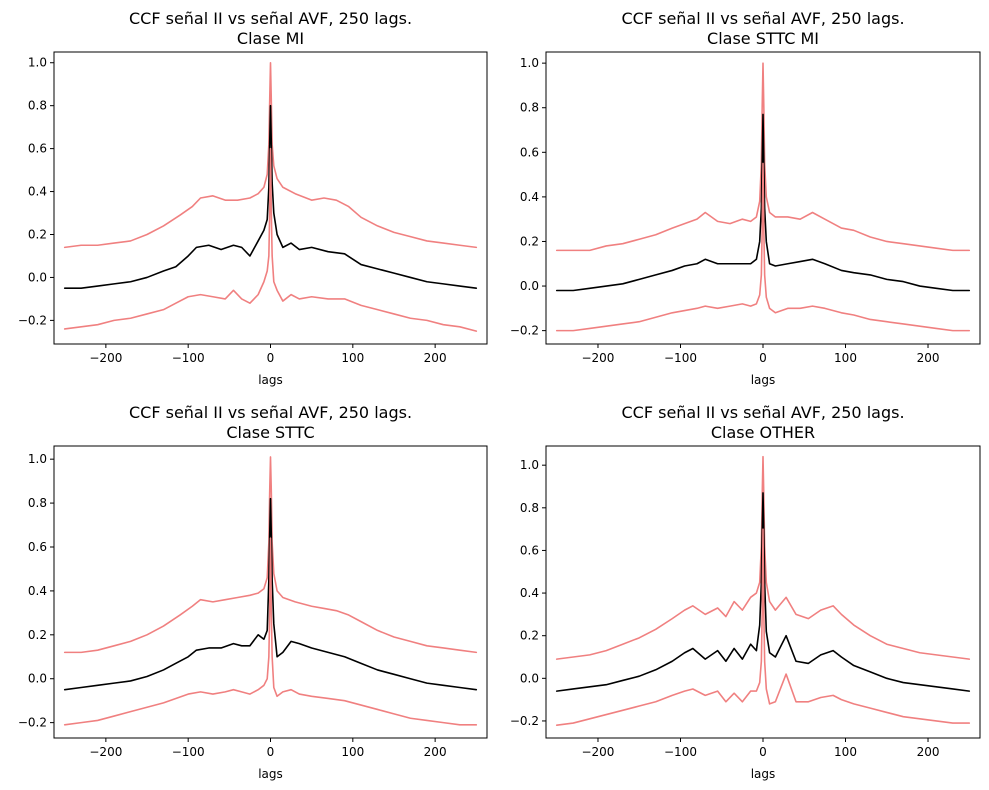 The height and width of the screenshot is (790, 989). What do you see at coordinates (763, 432) in the screenshot?
I see `chart-subtitle: Clase OTHER` at bounding box center [763, 432].